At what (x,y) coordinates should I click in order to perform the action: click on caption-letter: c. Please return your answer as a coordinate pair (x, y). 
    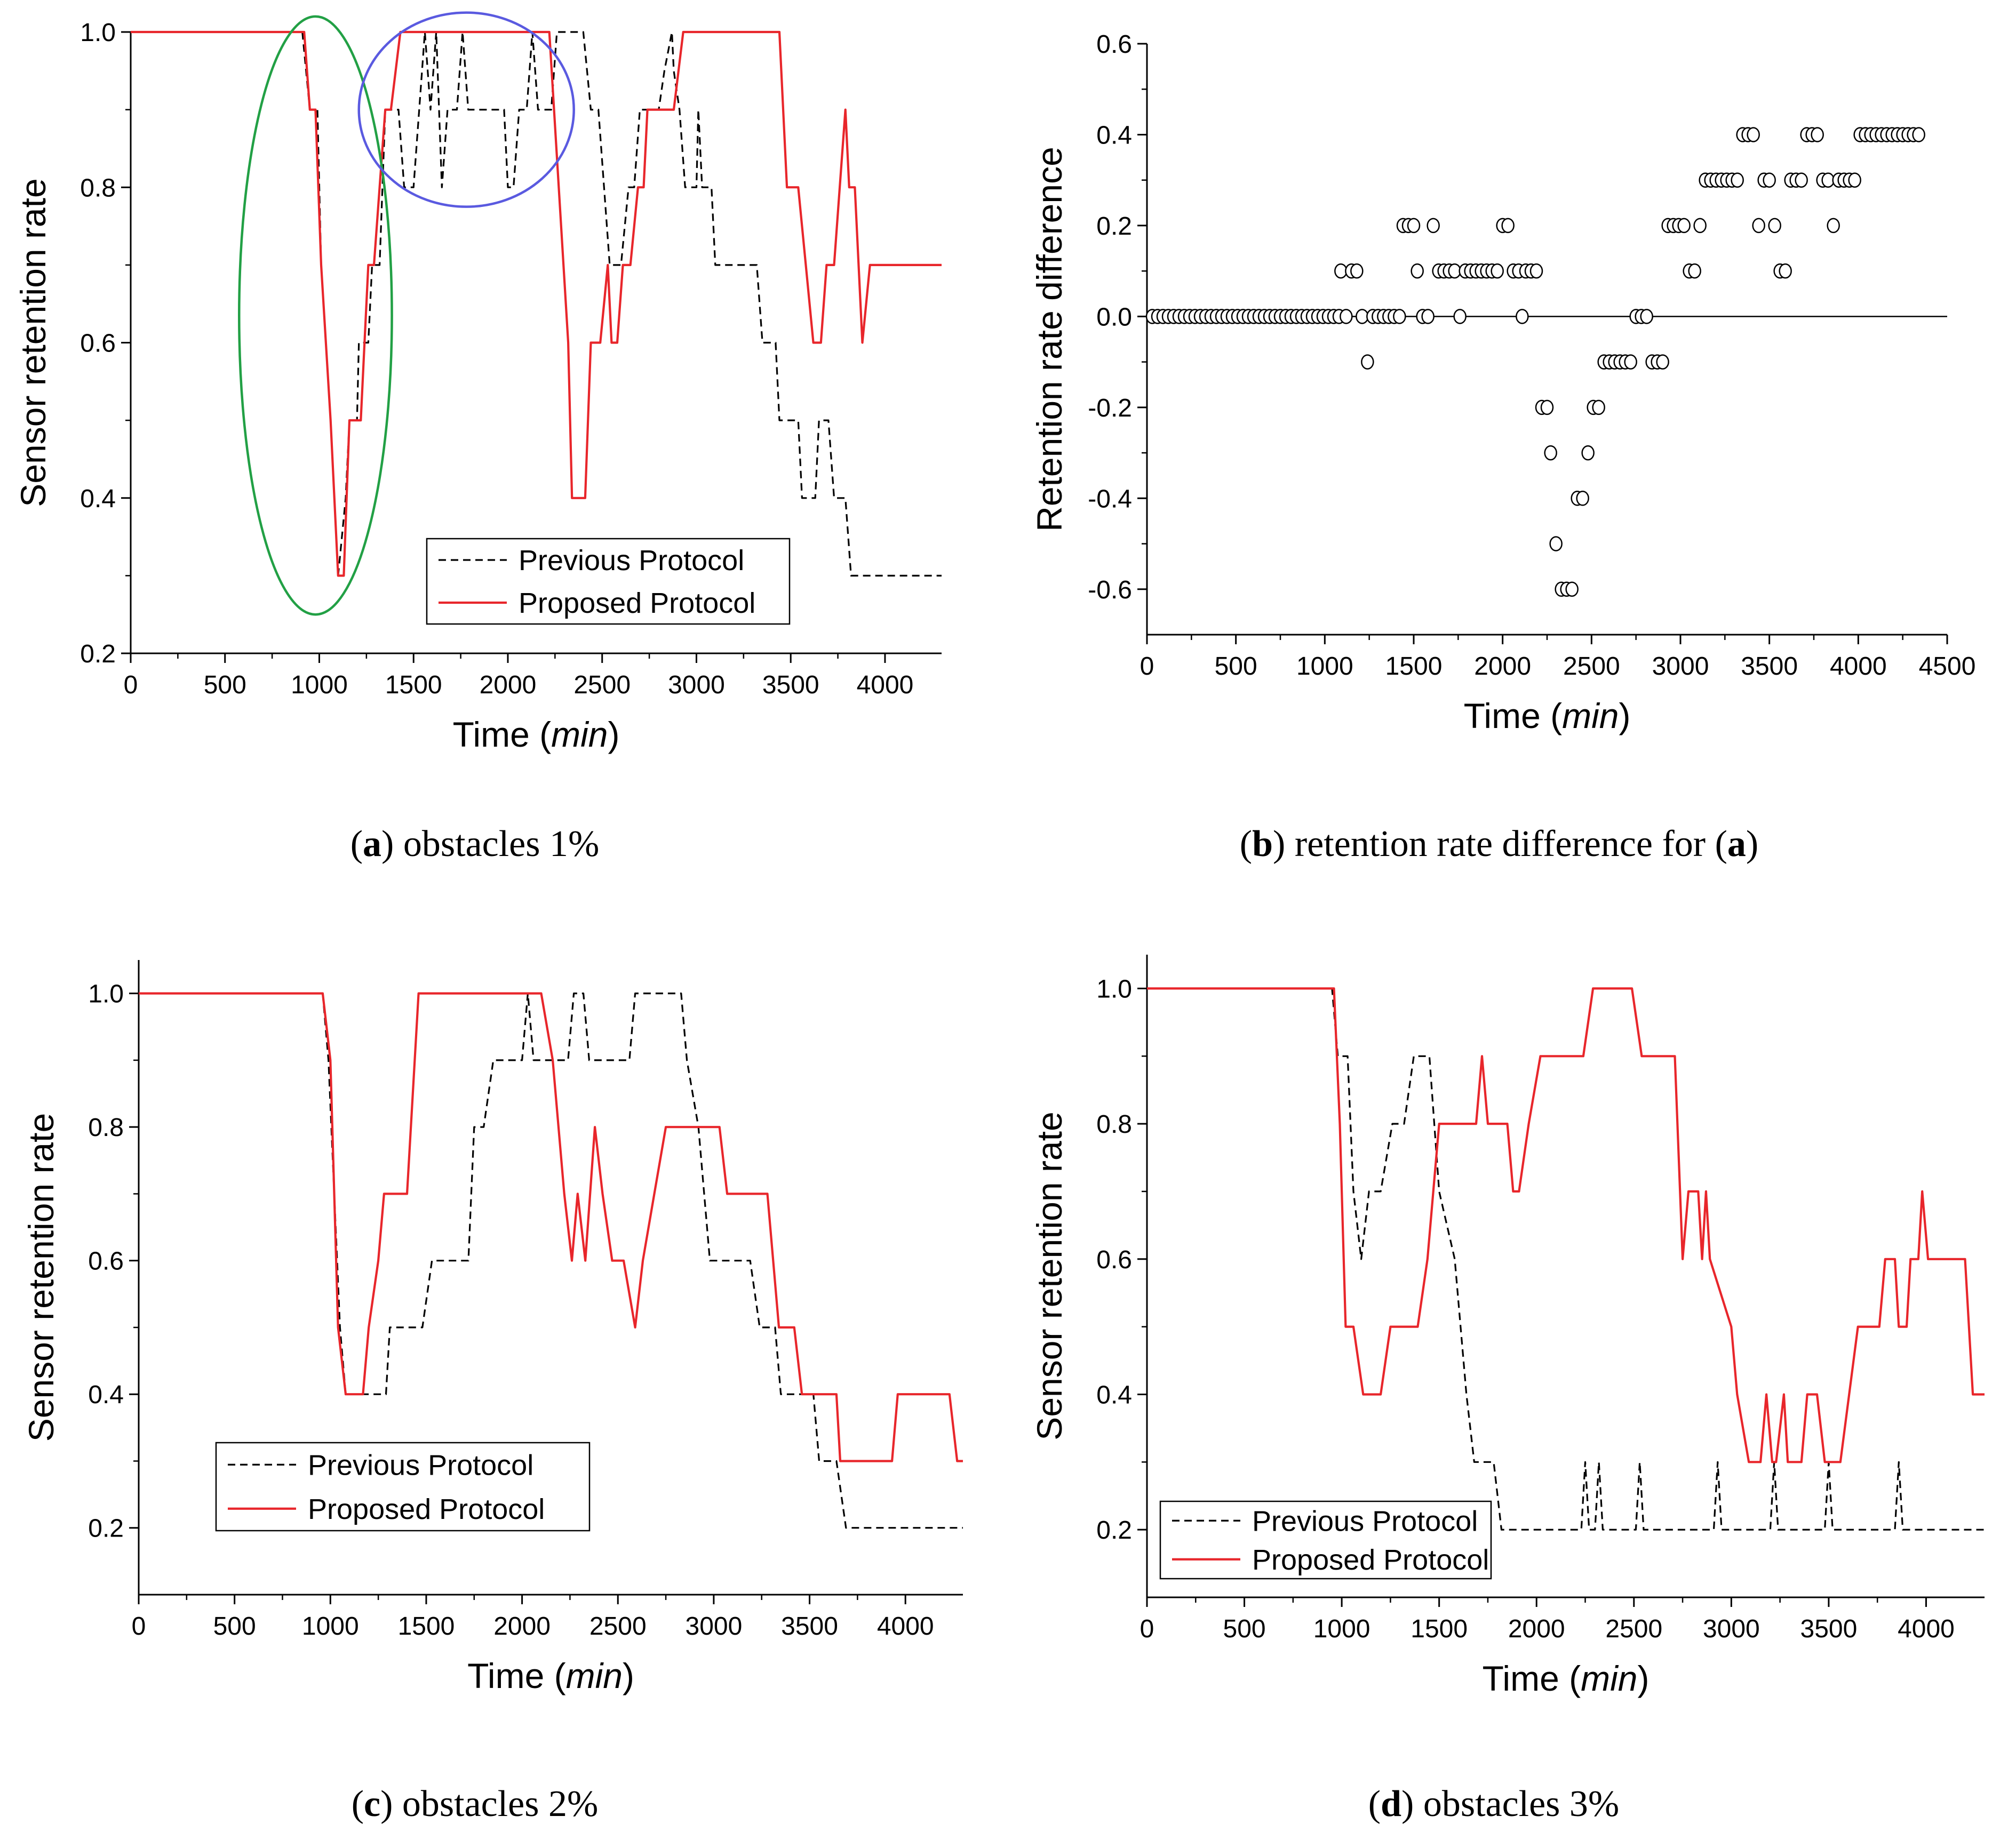
    Looking at the image, I should click on (372, 1804).